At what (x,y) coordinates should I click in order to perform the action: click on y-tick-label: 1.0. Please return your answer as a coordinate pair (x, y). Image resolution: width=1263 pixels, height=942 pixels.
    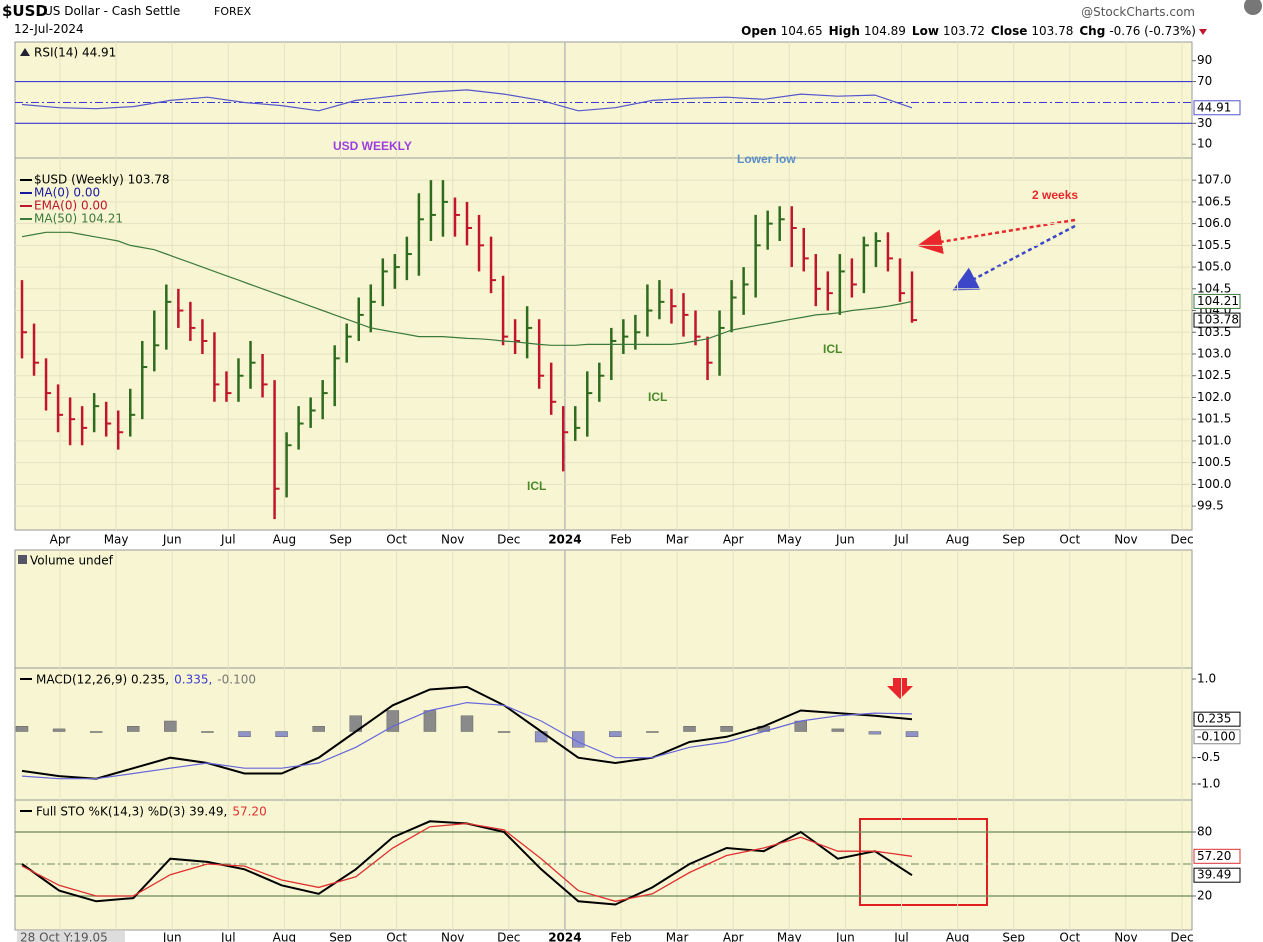
    Looking at the image, I should click on (1206, 679).